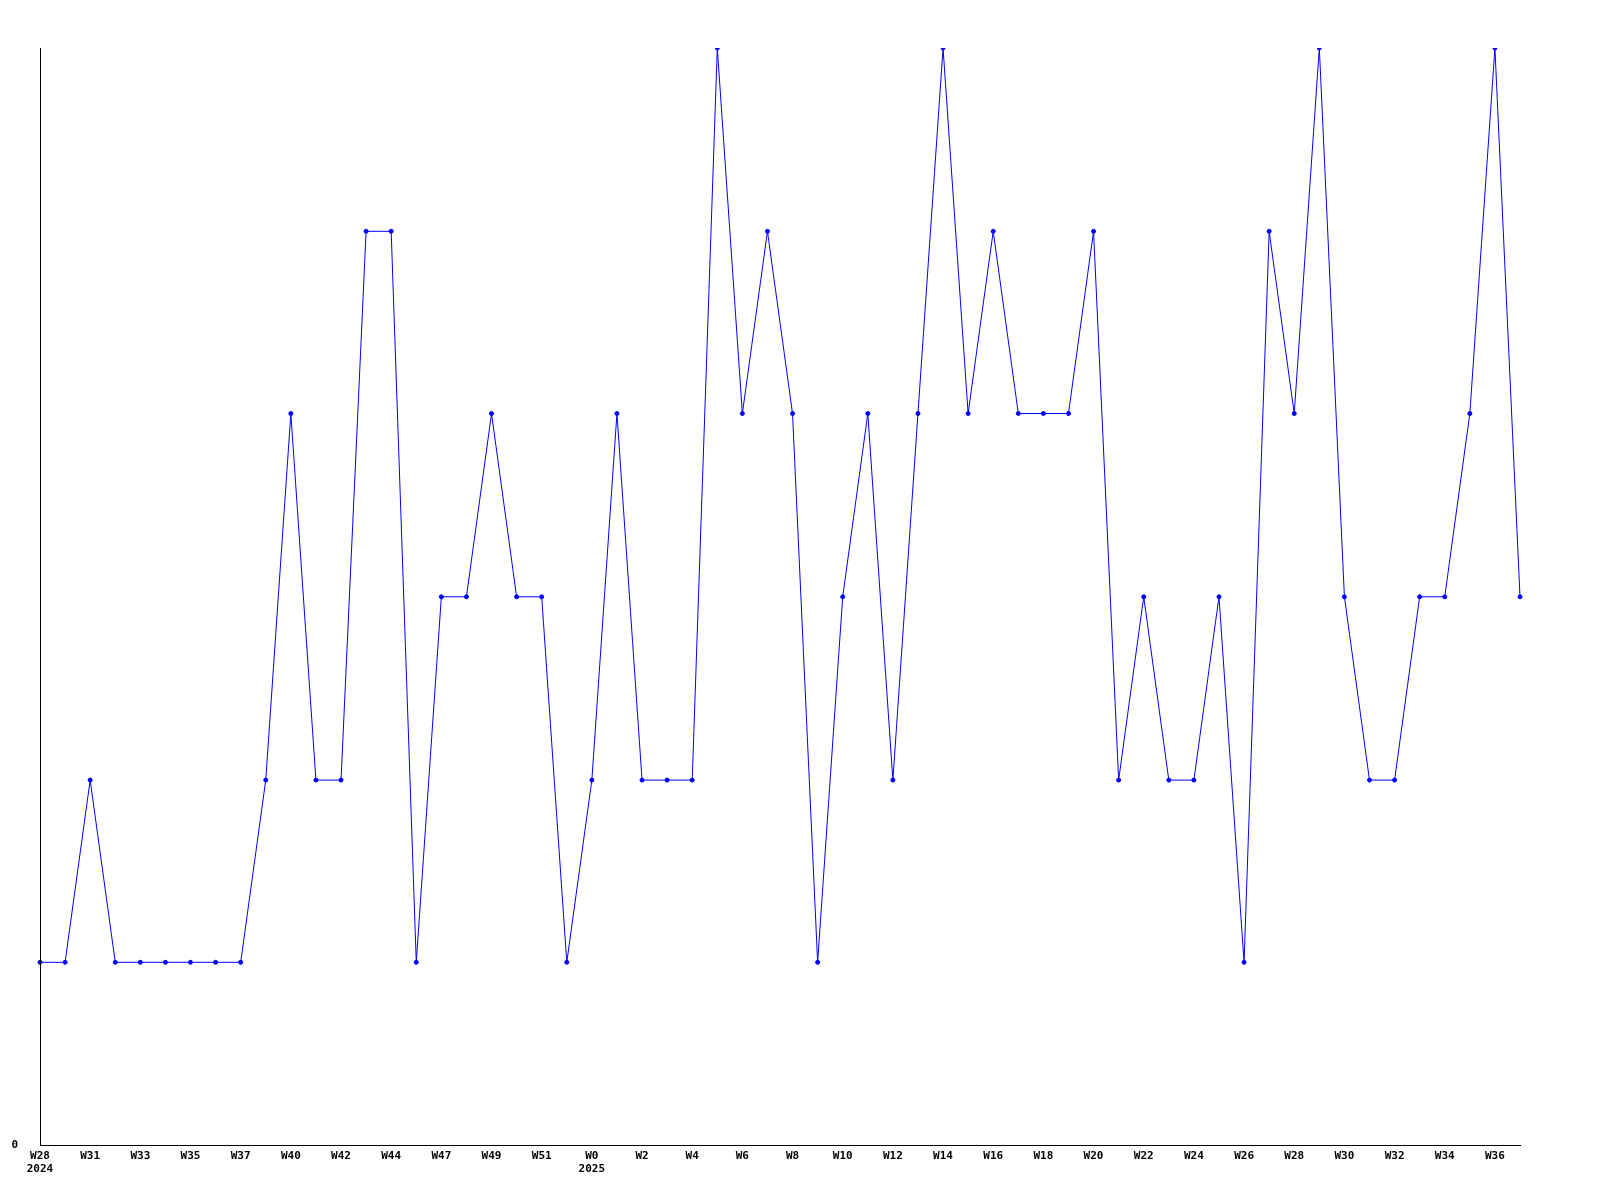 The width and height of the screenshot is (1600, 1200). What do you see at coordinates (1495, 1156) in the screenshot?
I see `x-tick-label: W36` at bounding box center [1495, 1156].